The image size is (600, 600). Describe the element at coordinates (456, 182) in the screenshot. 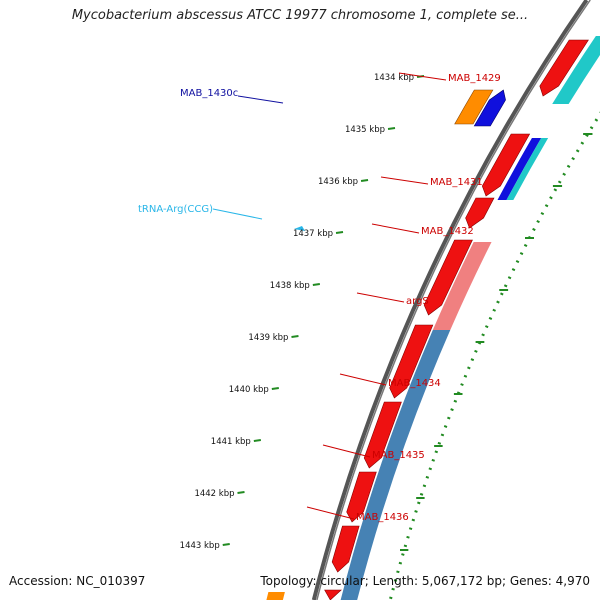

I see `gene-label: MAB_1431` at that location.